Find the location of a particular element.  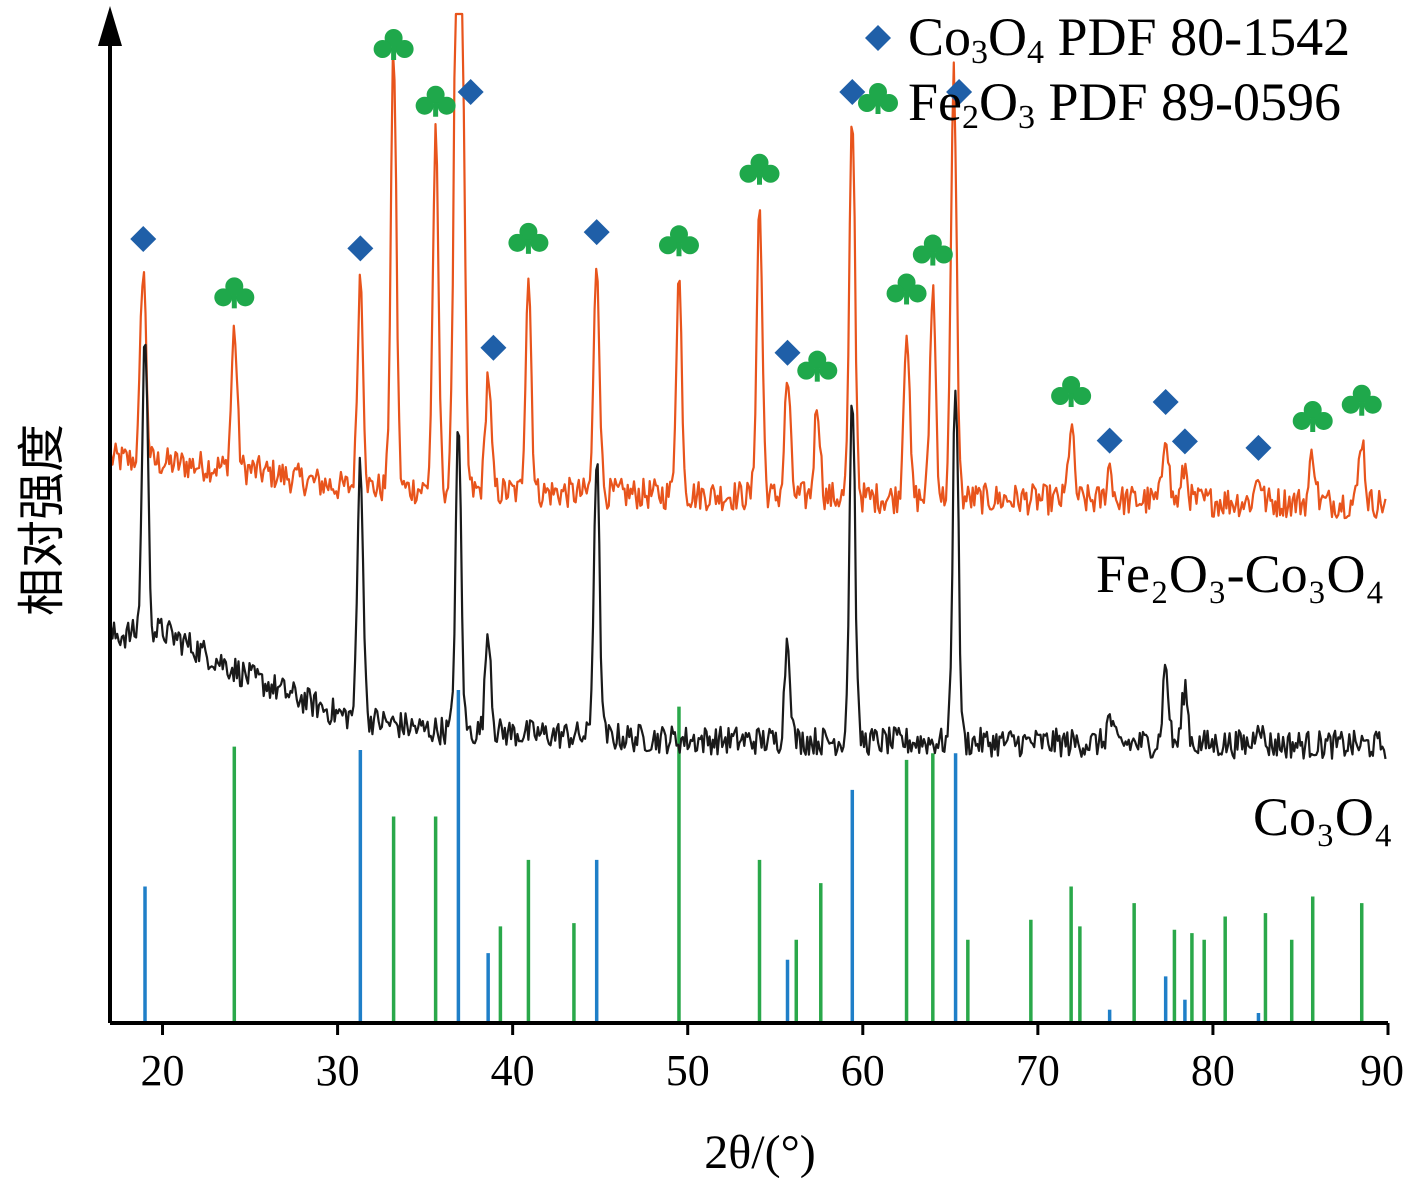

x-tick-label-6: 80 is located at coordinates (1213, 1070).